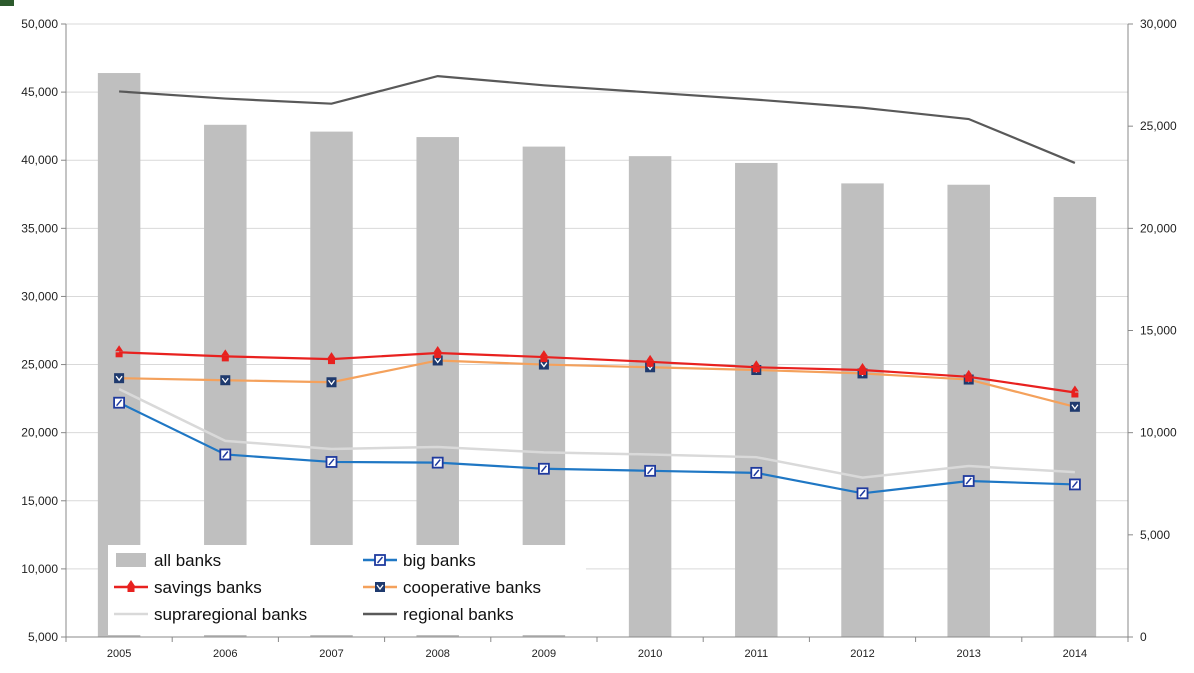 The width and height of the screenshot is (1194, 673). What do you see at coordinates (472, 587) in the screenshot?
I see `legend-label: cooperative banks` at bounding box center [472, 587].